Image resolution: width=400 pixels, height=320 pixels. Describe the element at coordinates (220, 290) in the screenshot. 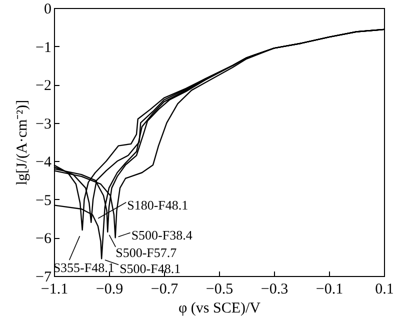

I see `x-tick-label: −0.5` at that location.